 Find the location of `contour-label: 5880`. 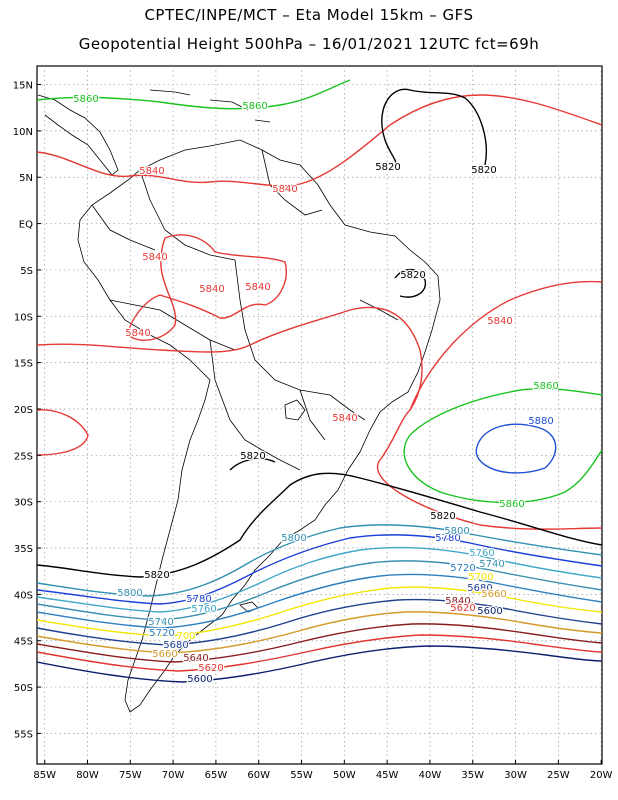

contour-label: 5880 is located at coordinates (540, 421).